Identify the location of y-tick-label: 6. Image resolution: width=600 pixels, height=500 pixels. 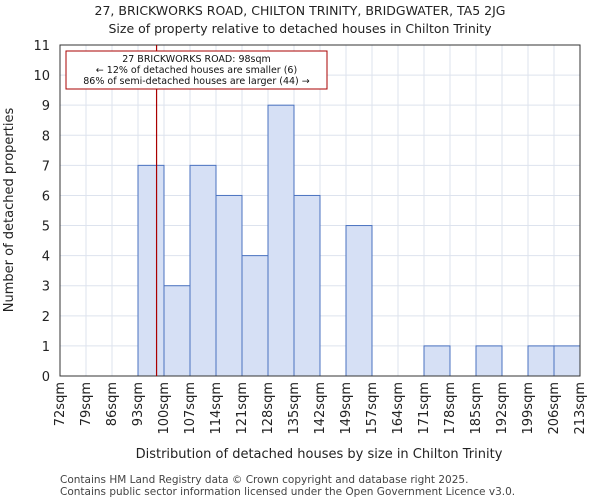
(46, 196).